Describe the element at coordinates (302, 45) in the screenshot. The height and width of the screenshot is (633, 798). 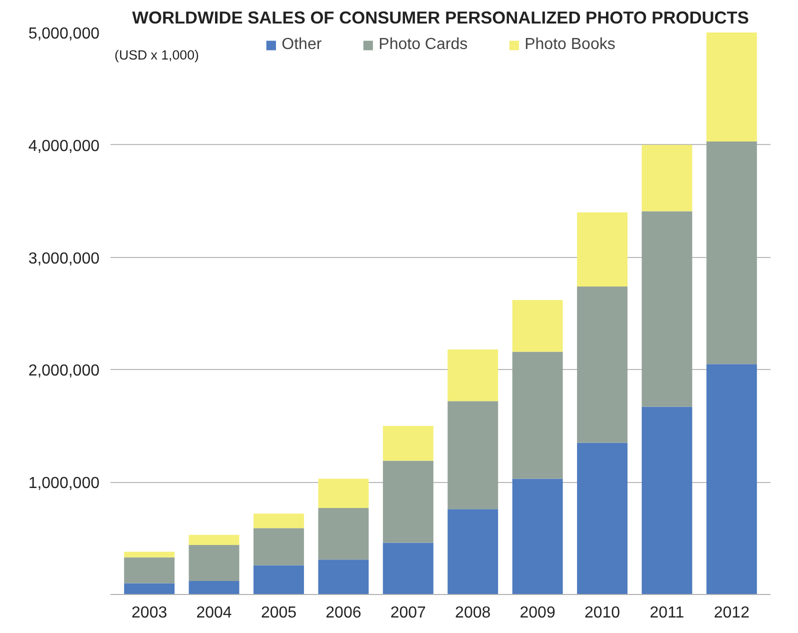
I see `legend-label: Other` at that location.